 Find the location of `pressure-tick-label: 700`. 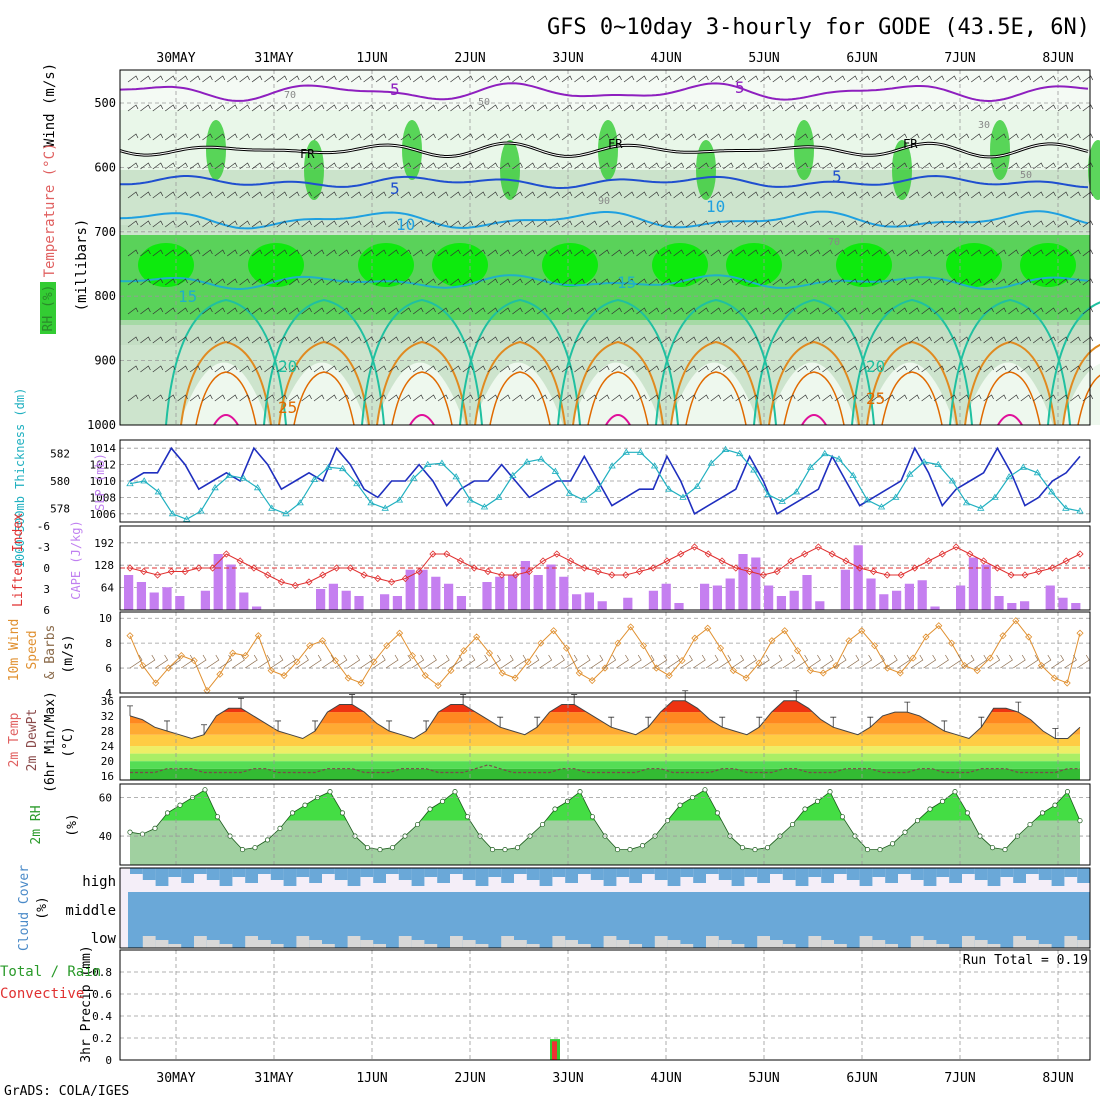

pressure-tick-label: 700 is located at coordinates (105, 232).